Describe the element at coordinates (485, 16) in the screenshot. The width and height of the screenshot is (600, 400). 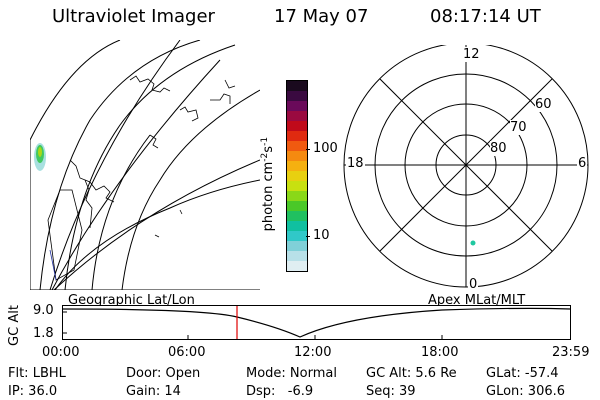
I see `time-label: 08:17:14 UT` at that location.